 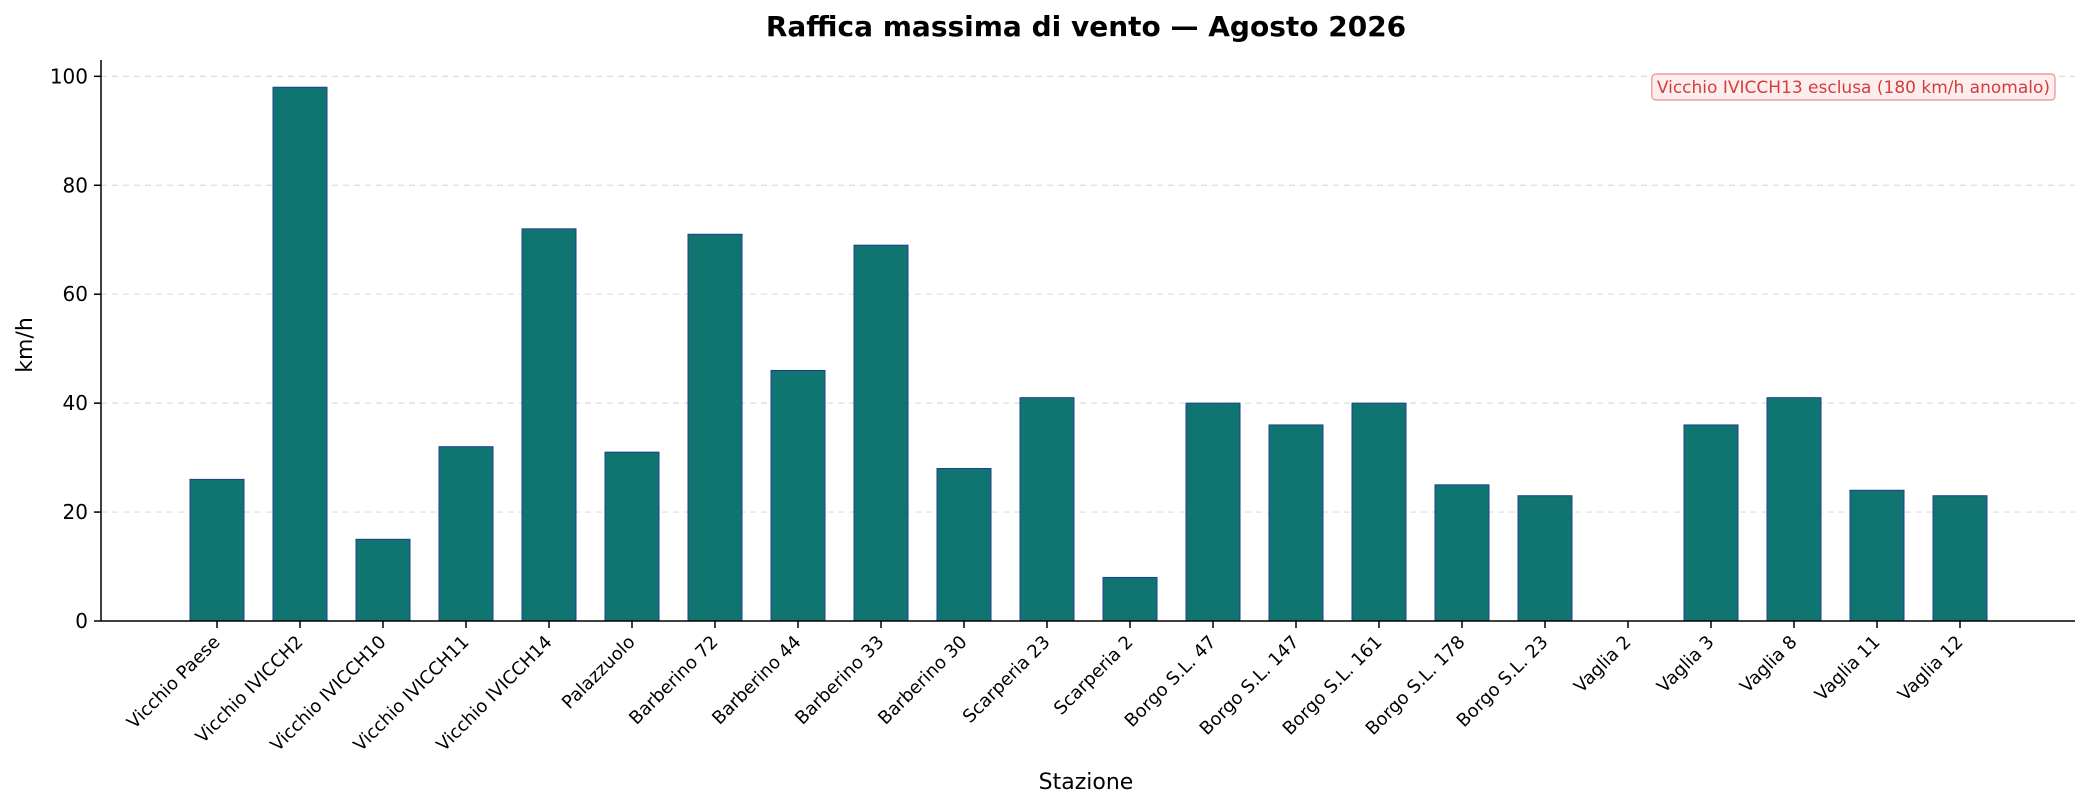 I want to click on x-axis-title: Stazione, so click(x=1086, y=782).